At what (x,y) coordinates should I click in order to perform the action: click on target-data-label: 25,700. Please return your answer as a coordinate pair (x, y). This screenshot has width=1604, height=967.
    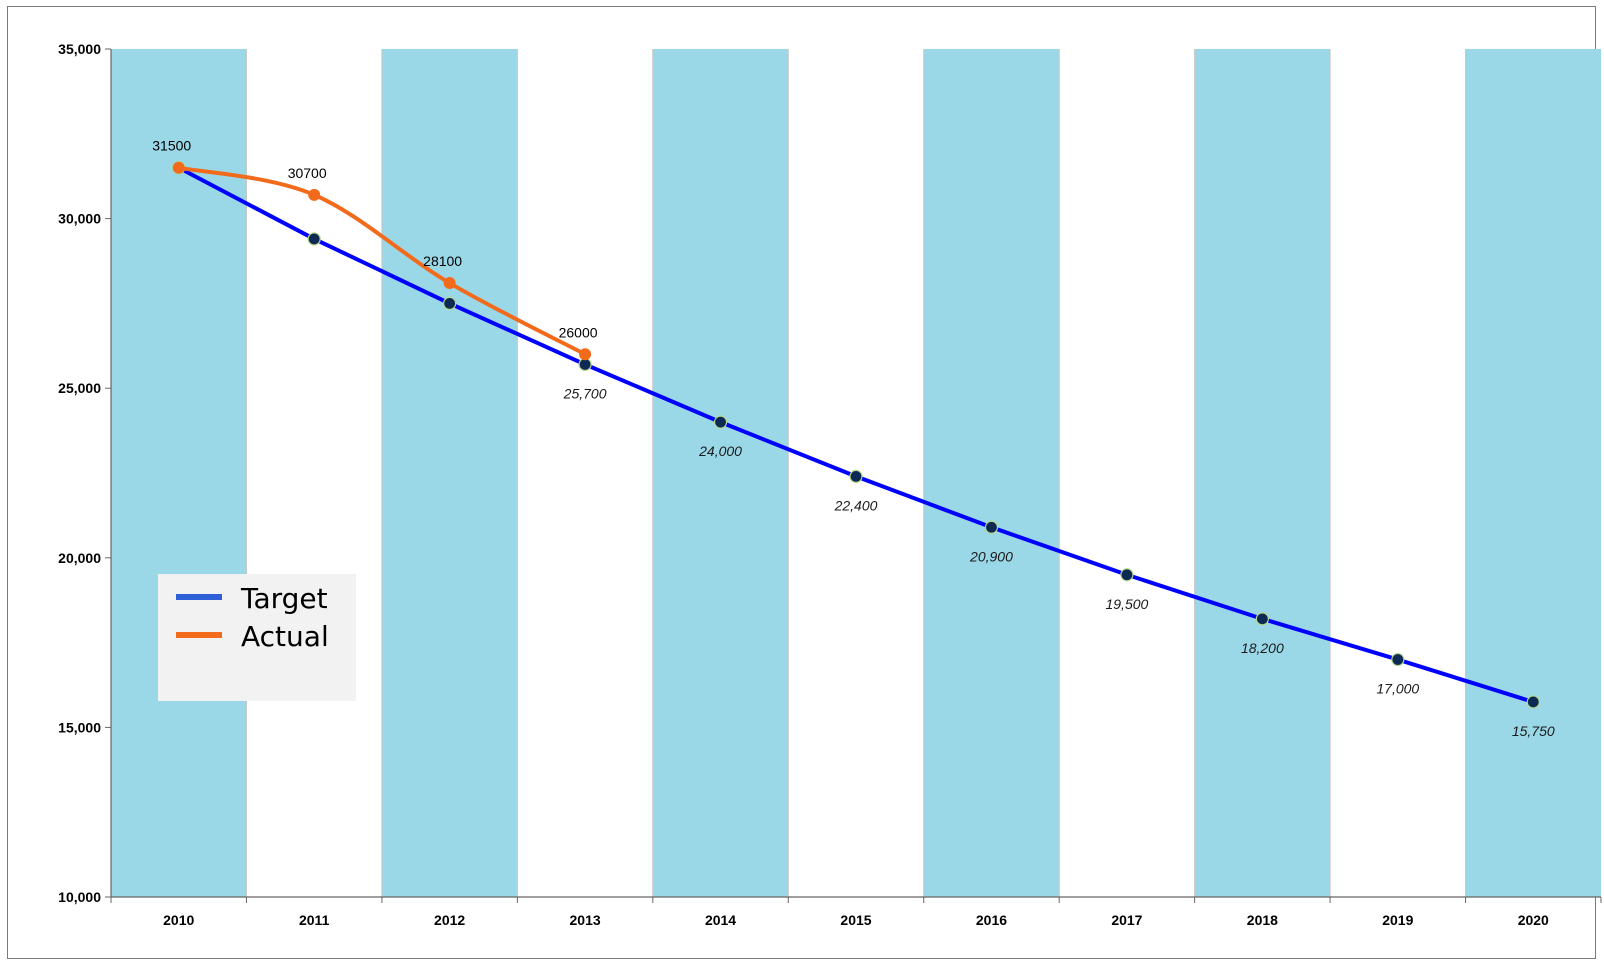
    Looking at the image, I should click on (585, 393).